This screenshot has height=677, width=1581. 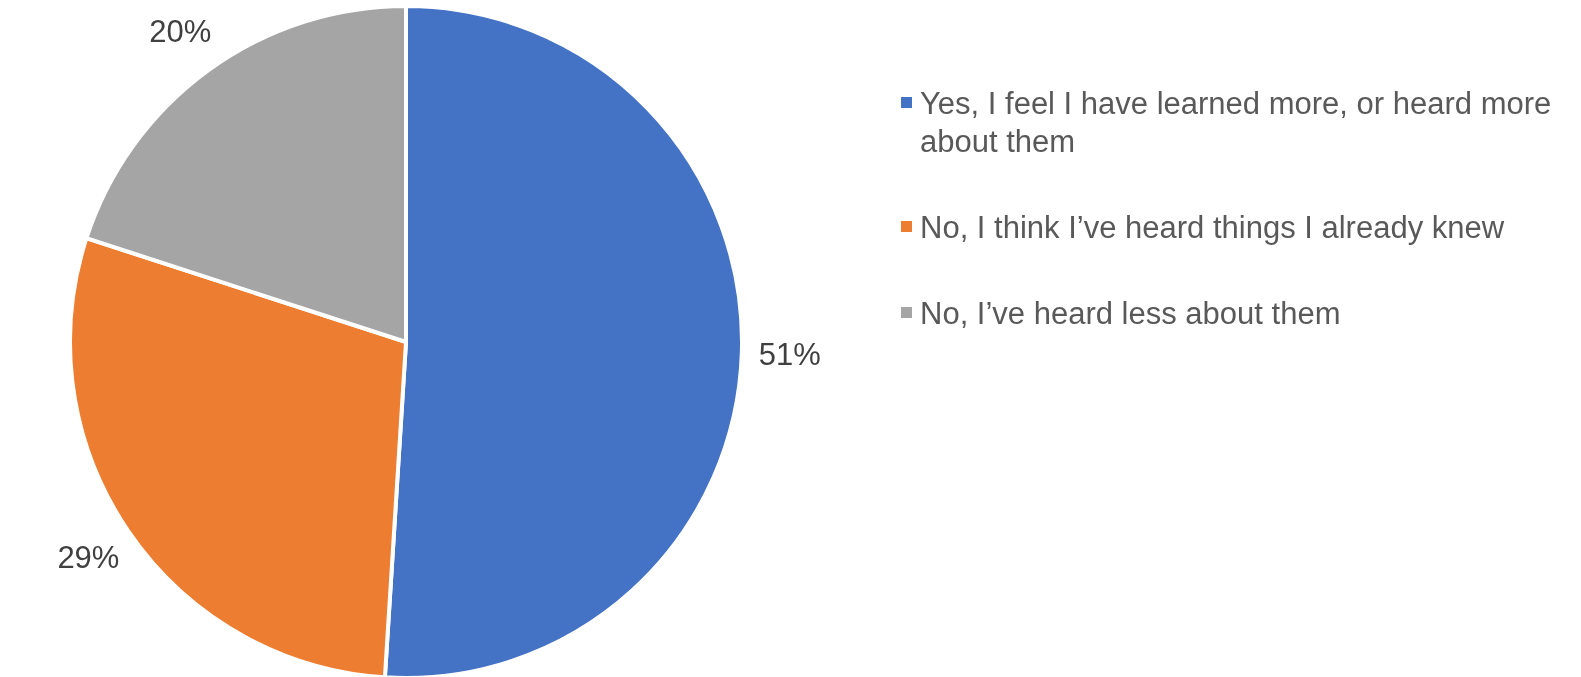 What do you see at coordinates (180, 31) in the screenshot?
I see `data-label: 20%` at bounding box center [180, 31].